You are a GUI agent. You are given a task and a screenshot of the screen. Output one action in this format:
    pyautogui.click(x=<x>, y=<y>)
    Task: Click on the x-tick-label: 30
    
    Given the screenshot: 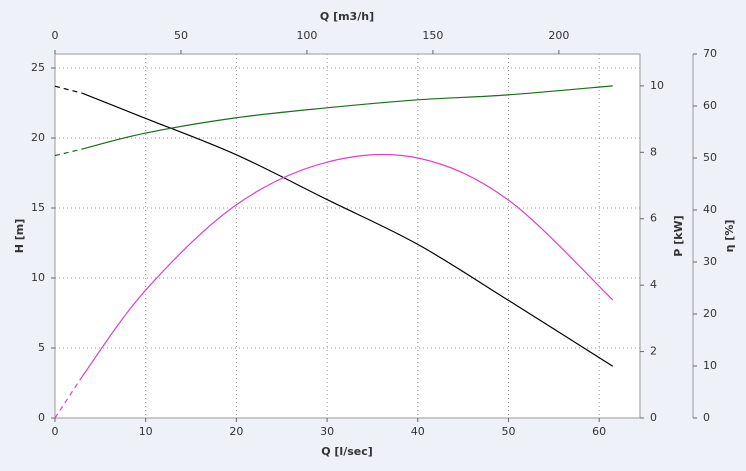 What is the action you would take?
    pyautogui.click(x=327, y=431)
    